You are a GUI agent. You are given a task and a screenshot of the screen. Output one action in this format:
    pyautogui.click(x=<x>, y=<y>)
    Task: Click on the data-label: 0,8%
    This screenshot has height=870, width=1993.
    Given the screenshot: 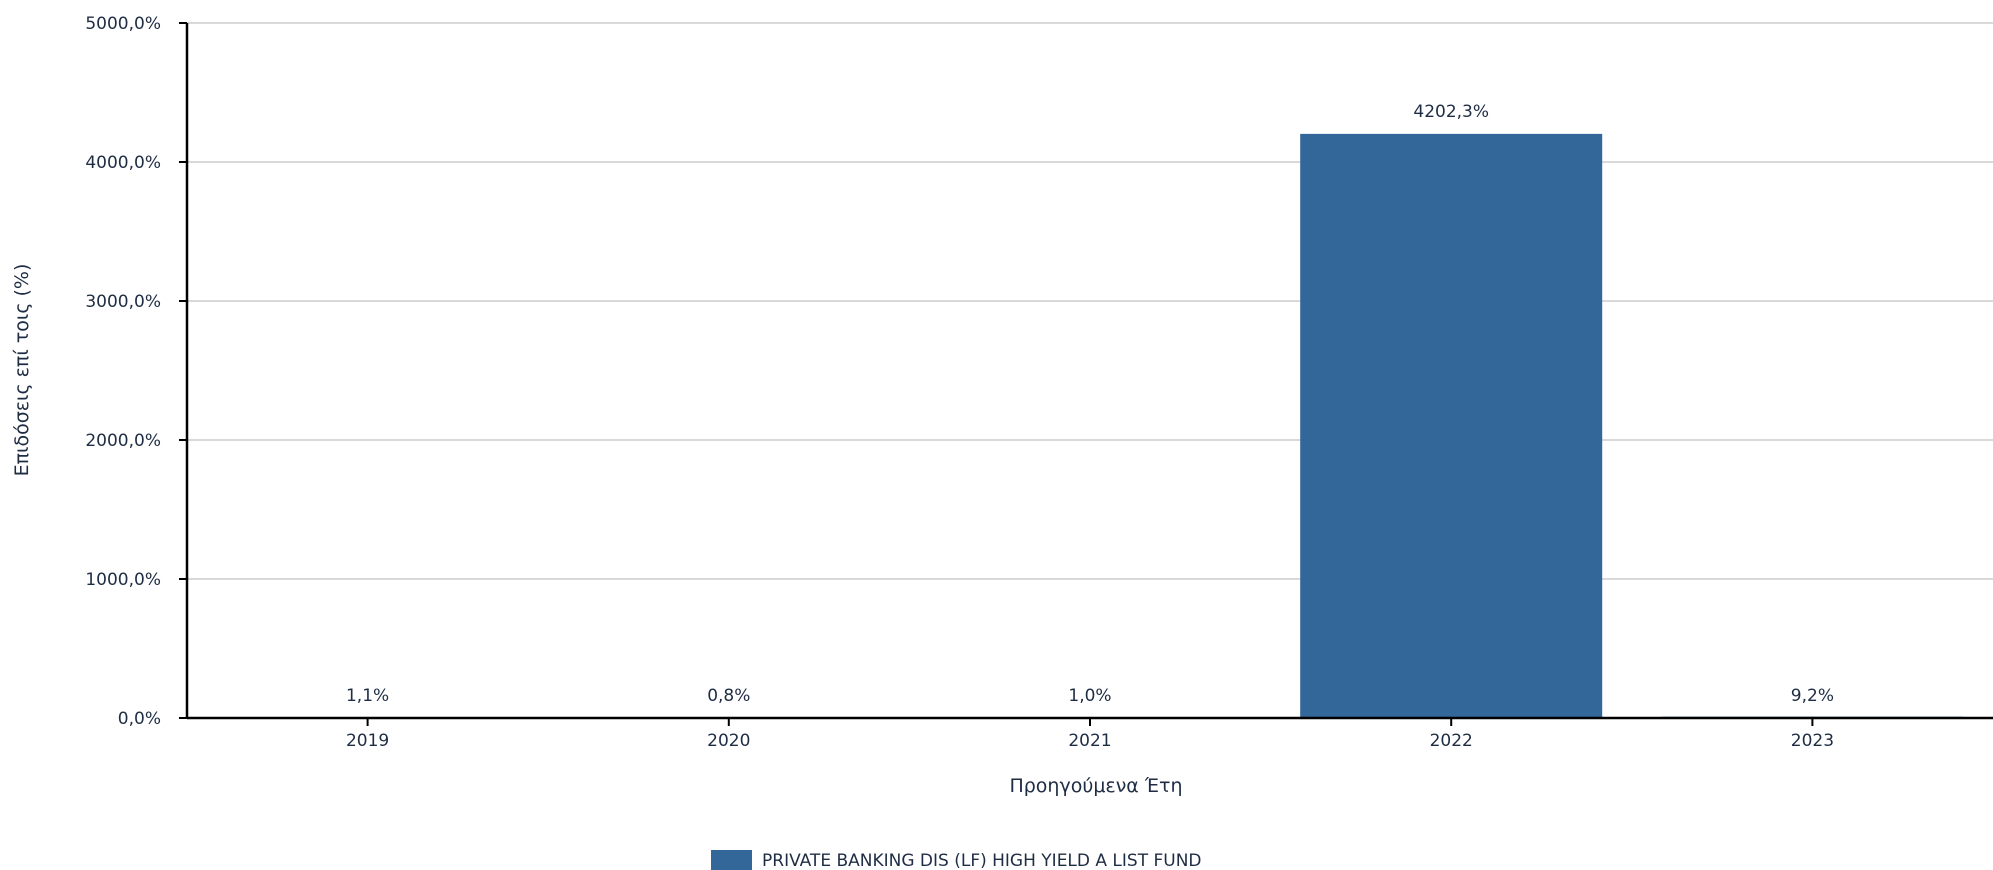 What is the action you would take?
    pyautogui.click(x=728, y=696)
    